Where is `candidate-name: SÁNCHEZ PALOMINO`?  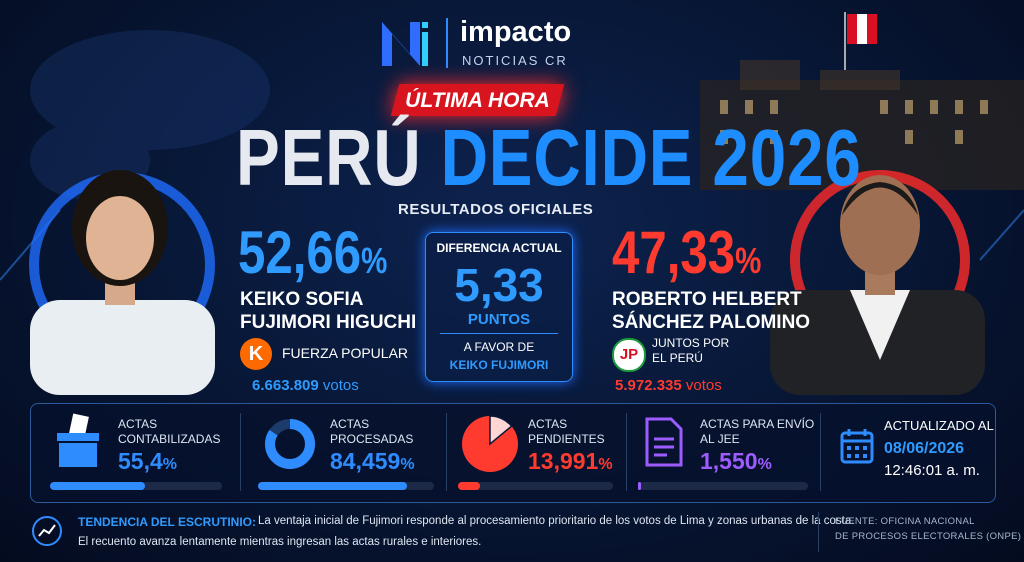 candidate-name: SÁNCHEZ PALOMINO is located at coordinates (711, 322).